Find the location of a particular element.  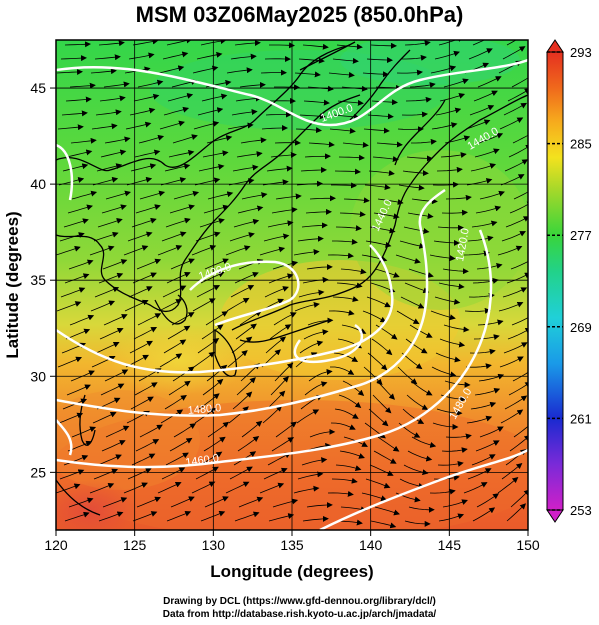

x-axis-label: Longitude (degrees) is located at coordinates (291, 571).